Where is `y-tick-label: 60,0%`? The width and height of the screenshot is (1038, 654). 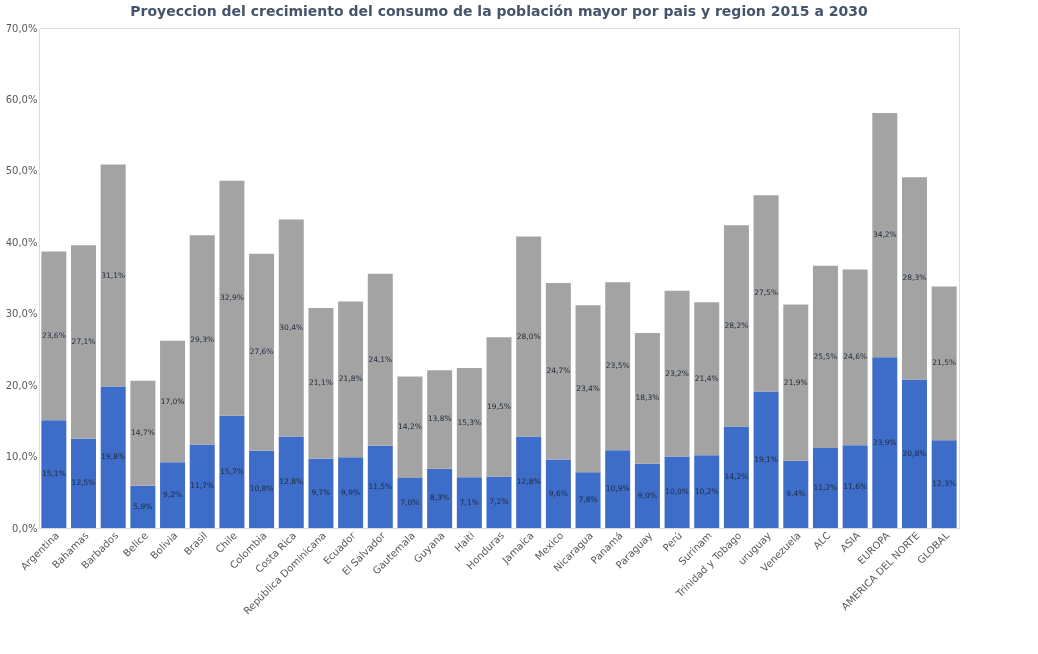 y-tick-label: 60,0% is located at coordinates (21, 99).